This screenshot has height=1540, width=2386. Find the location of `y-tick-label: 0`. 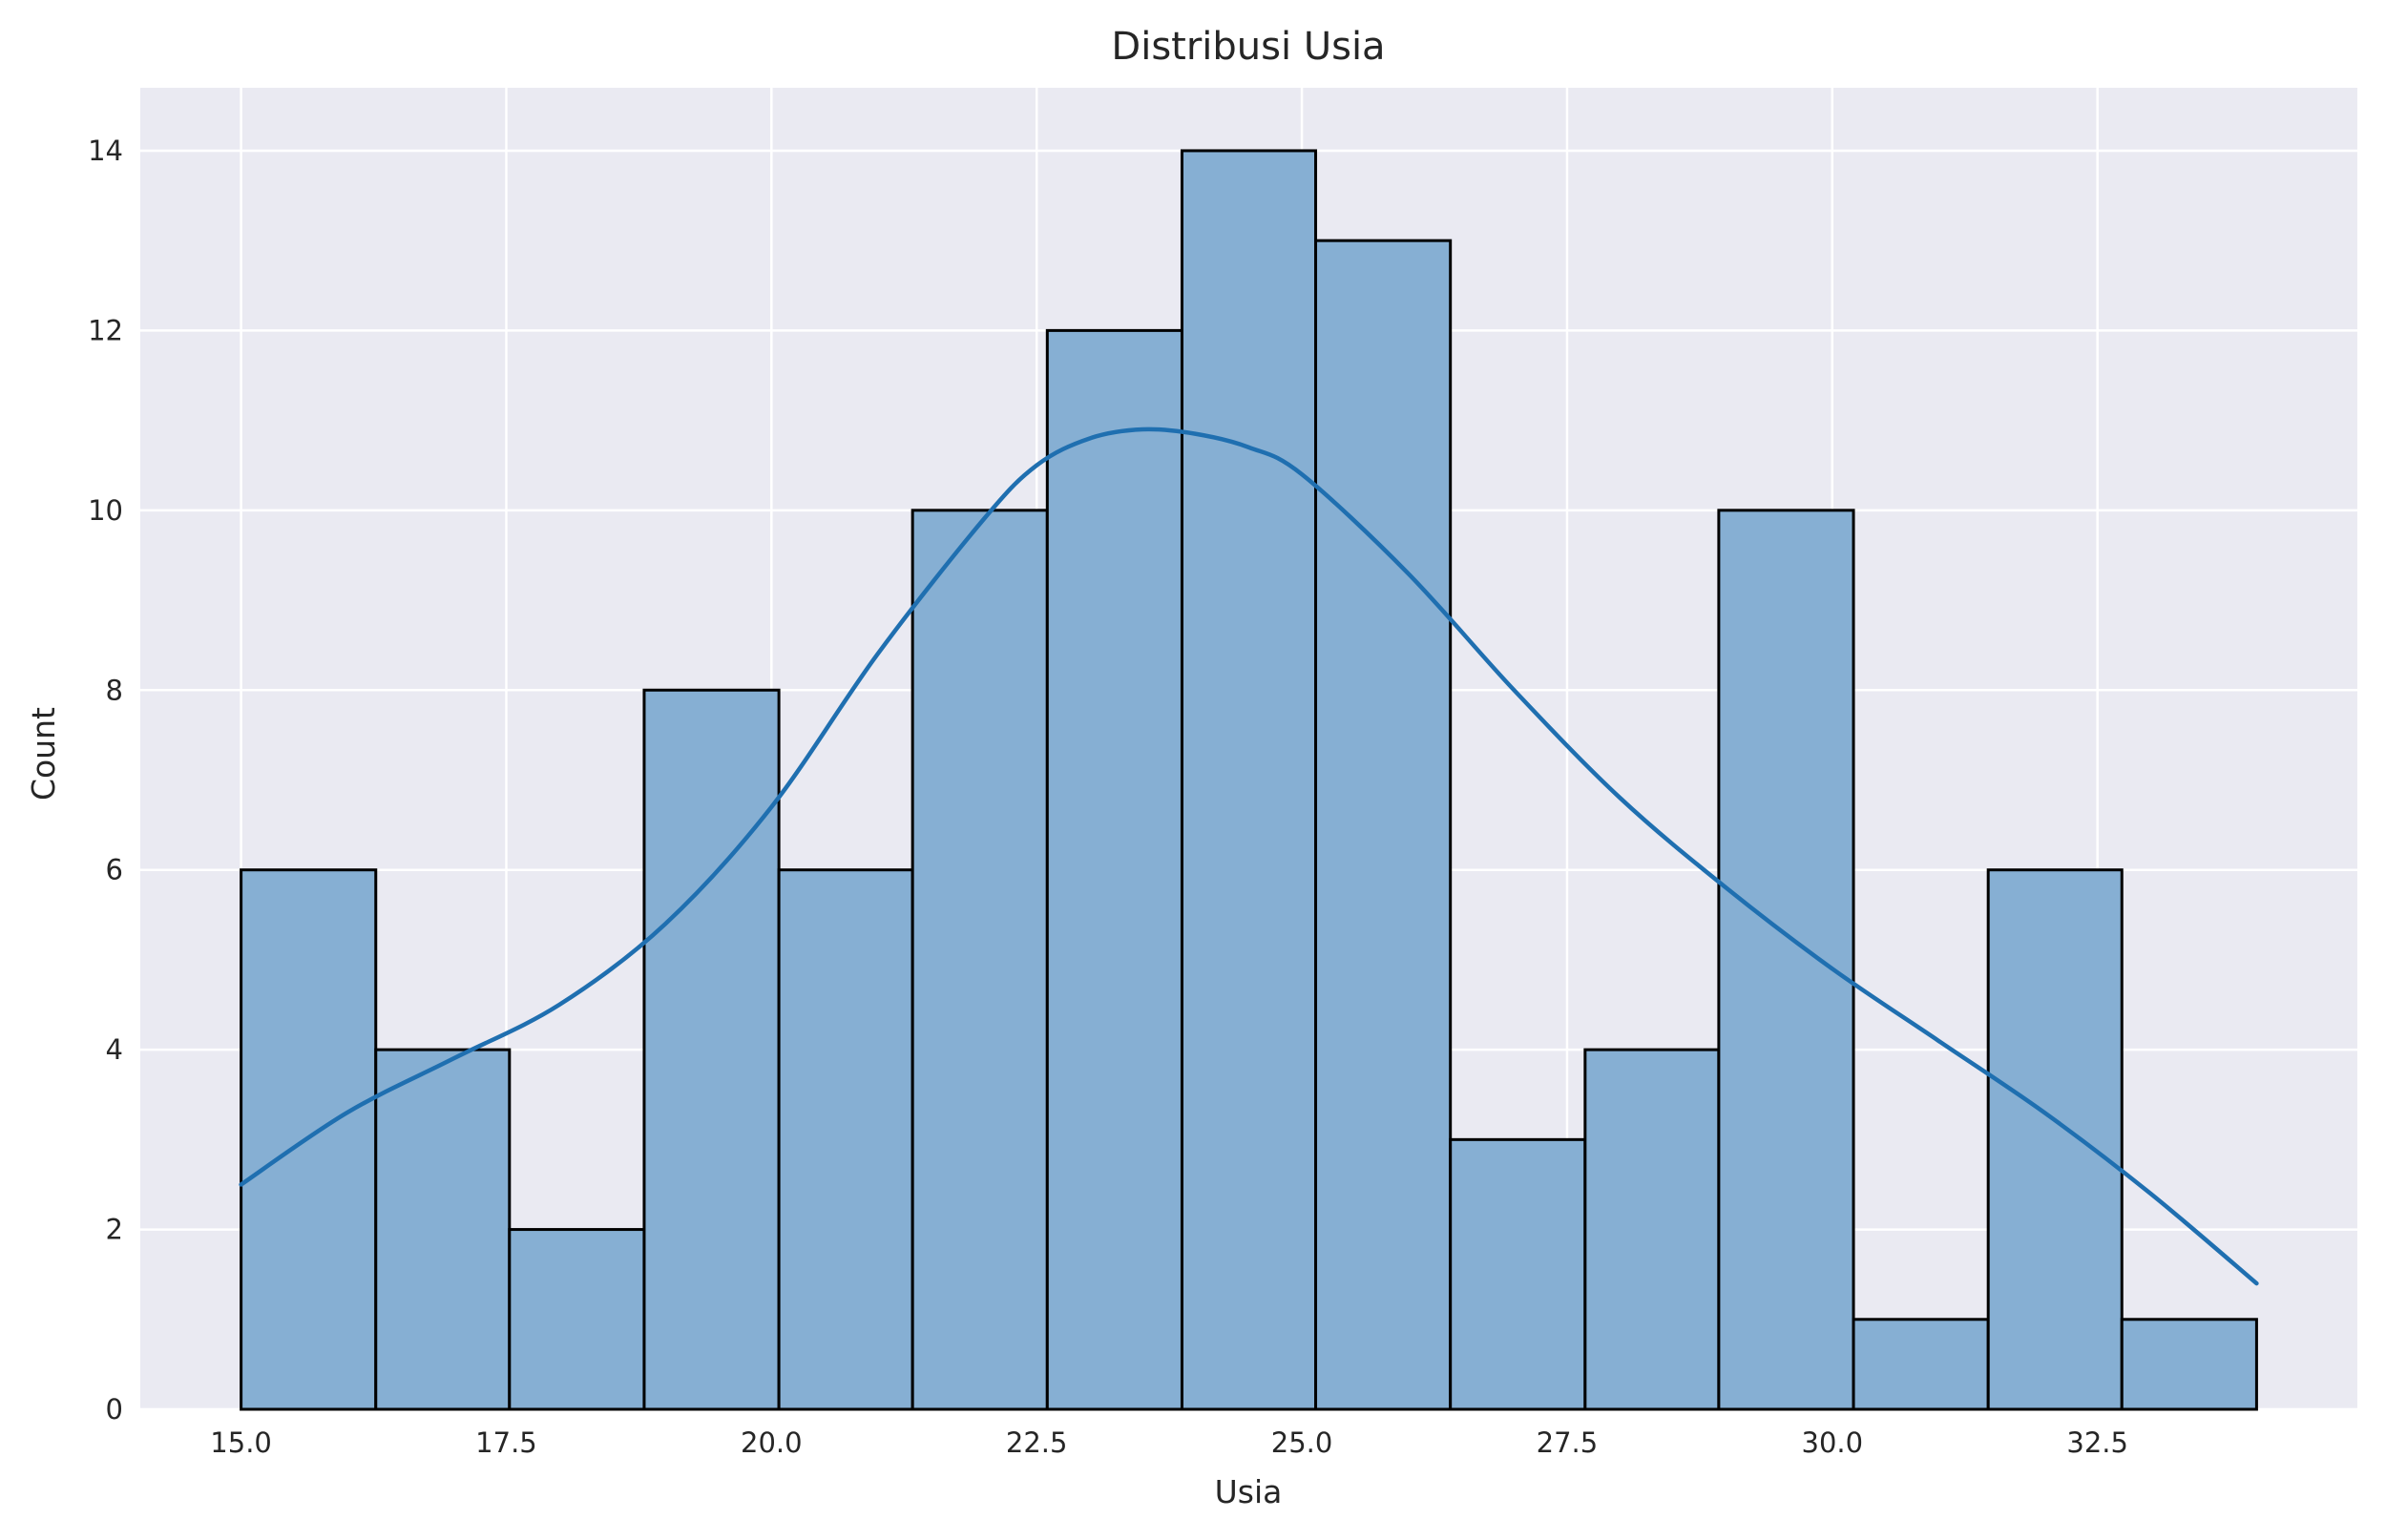

y-tick-label: 0 is located at coordinates (114, 1410).